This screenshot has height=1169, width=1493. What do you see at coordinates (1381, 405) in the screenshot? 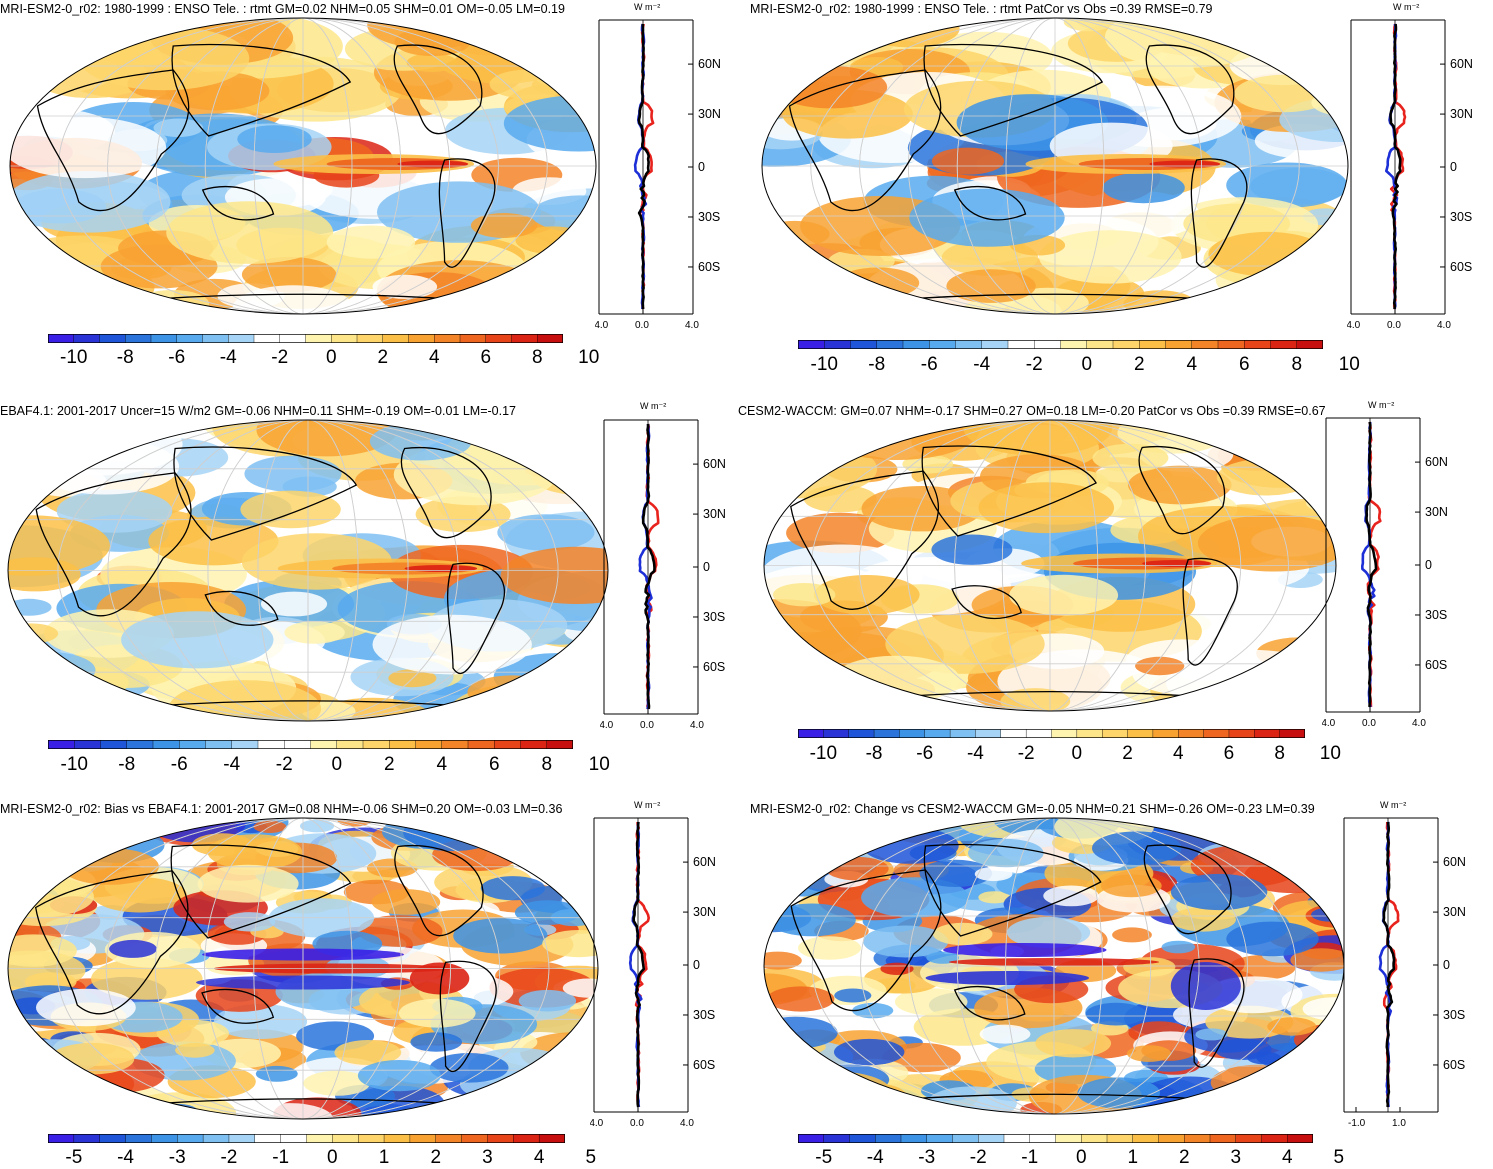
I see `panel-4-unit-label: W m⁻²` at bounding box center [1381, 405].